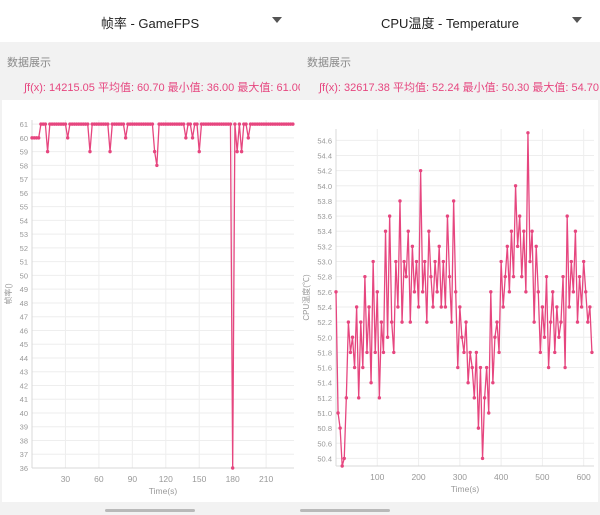  Describe the element at coordinates (24, 454) in the screenshot. I see `fps-y-tick-label: 37` at that location.